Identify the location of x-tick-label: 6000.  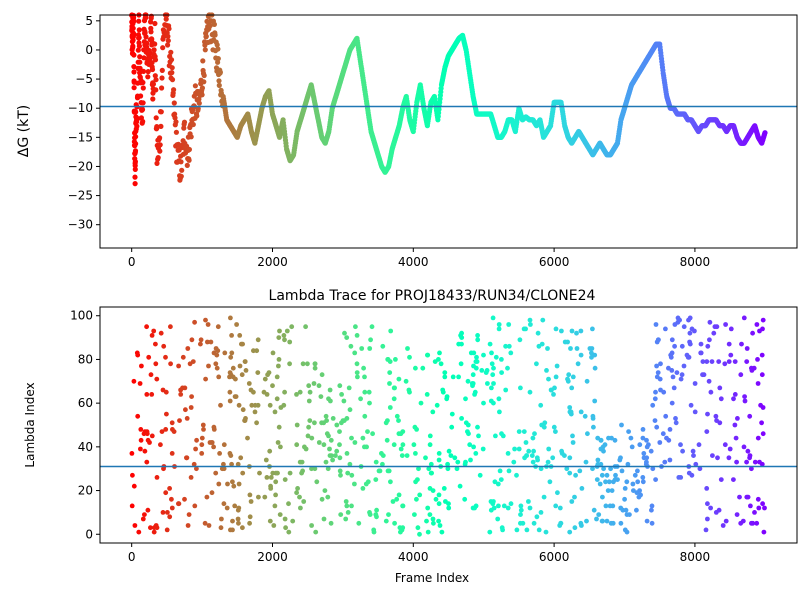
(554, 262).